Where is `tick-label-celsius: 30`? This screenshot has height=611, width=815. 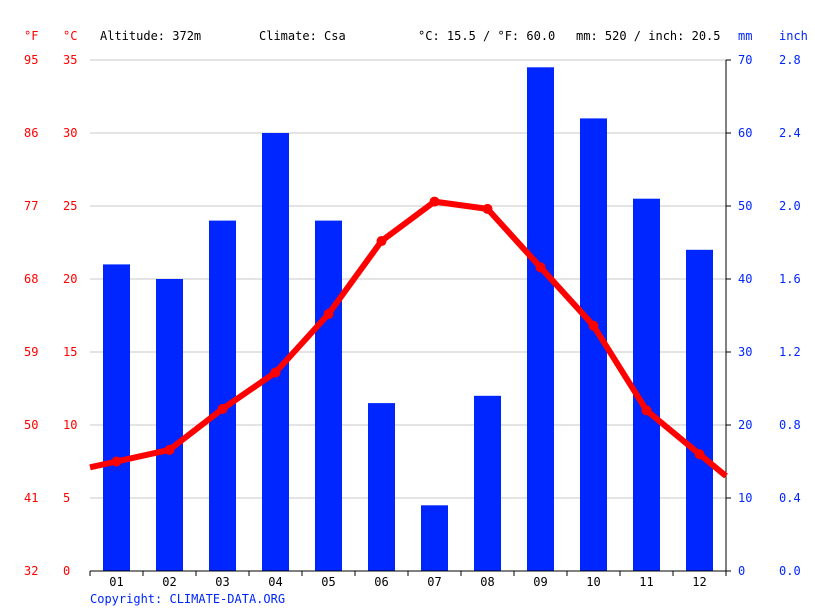 tick-label-celsius: 30 is located at coordinates (70, 133).